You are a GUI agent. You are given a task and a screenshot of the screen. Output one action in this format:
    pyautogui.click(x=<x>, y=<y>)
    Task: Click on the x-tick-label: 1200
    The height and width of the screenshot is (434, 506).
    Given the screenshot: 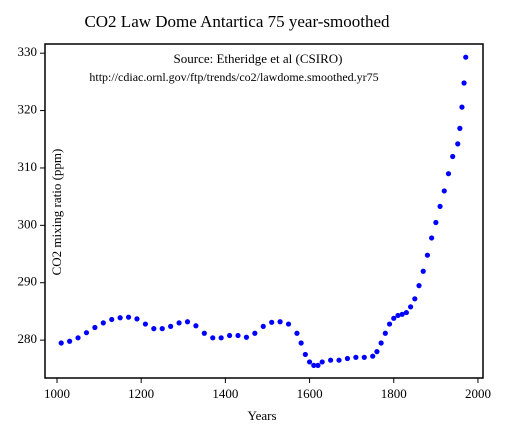 What is the action you would take?
    pyautogui.click(x=141, y=393)
    